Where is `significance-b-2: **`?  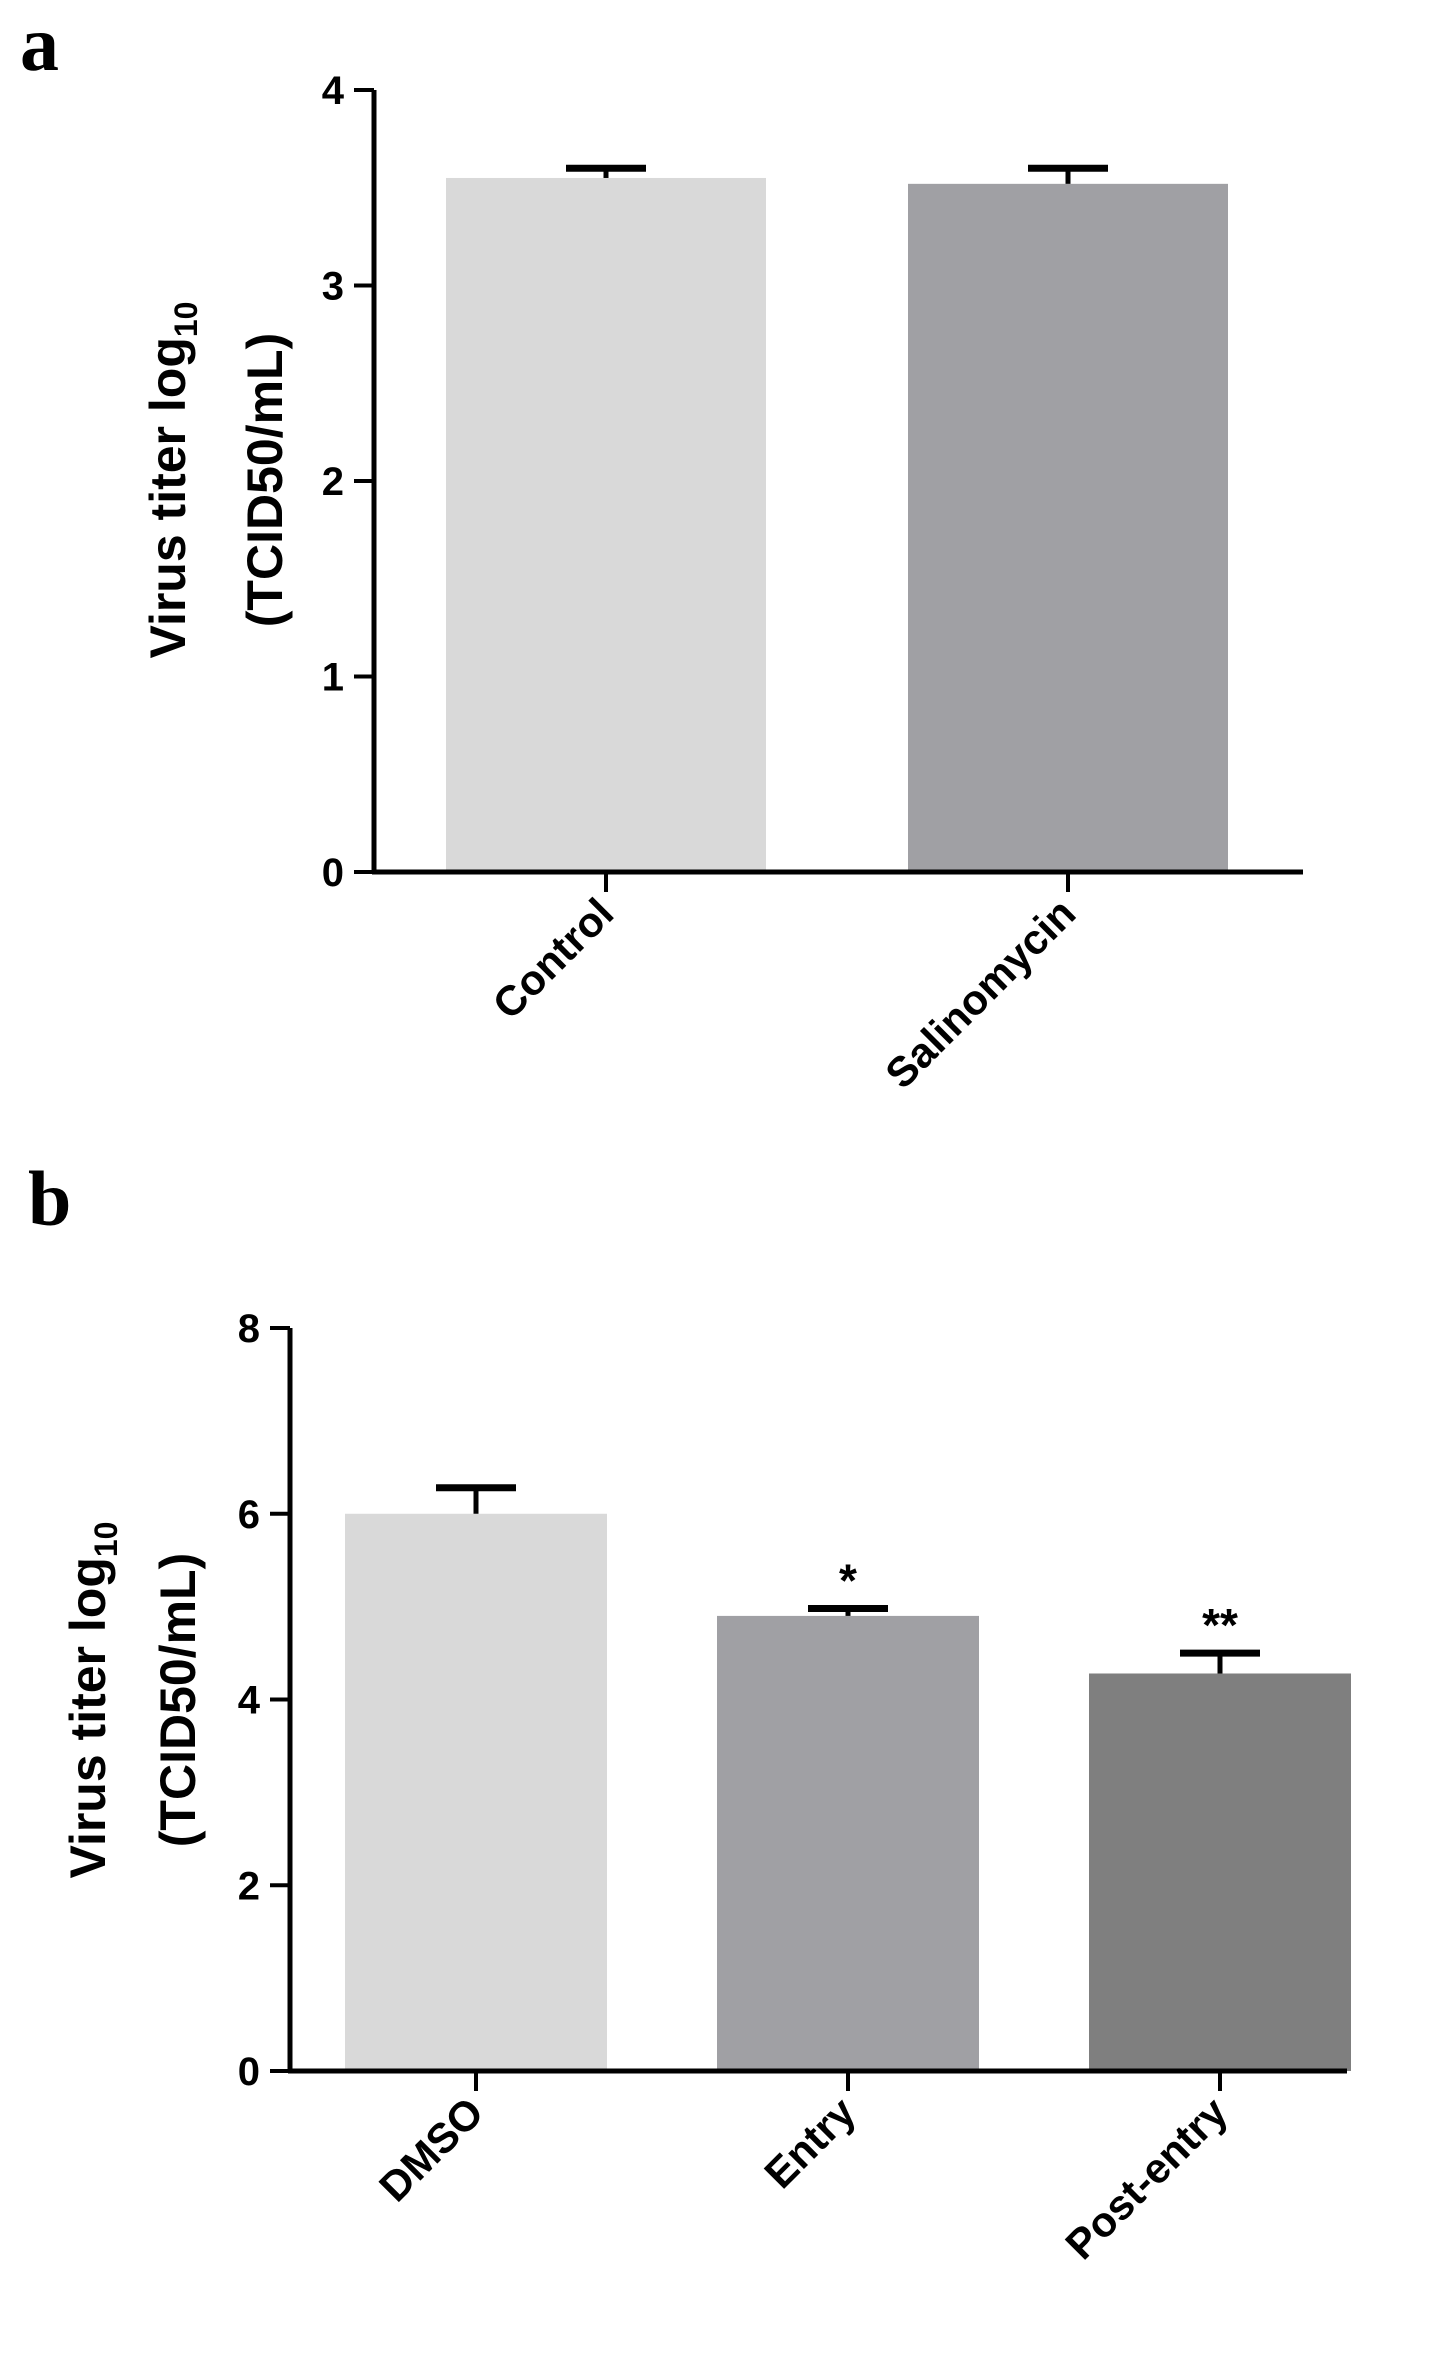 significance-b-2: ** is located at coordinates (1220, 1625).